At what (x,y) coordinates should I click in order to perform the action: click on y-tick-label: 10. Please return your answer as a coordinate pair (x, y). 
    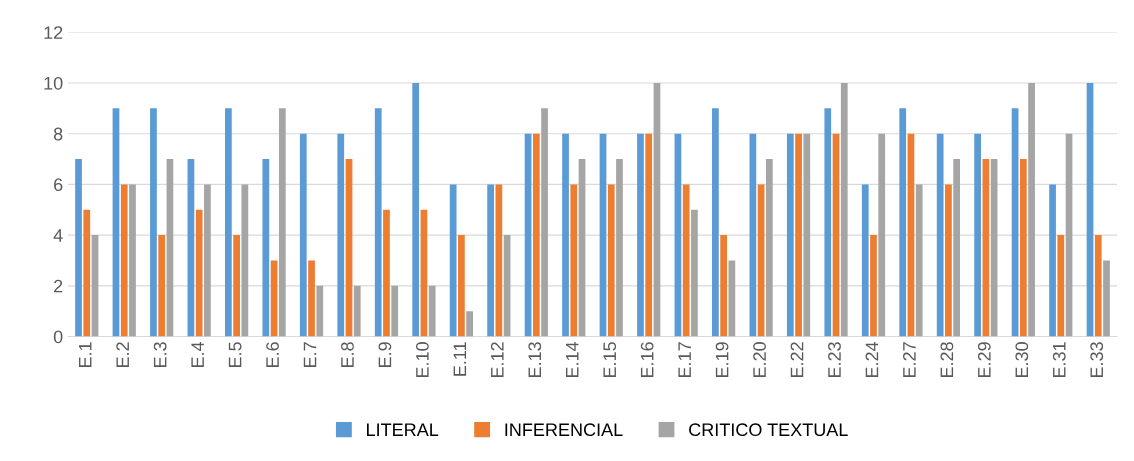
    Looking at the image, I should click on (53, 83).